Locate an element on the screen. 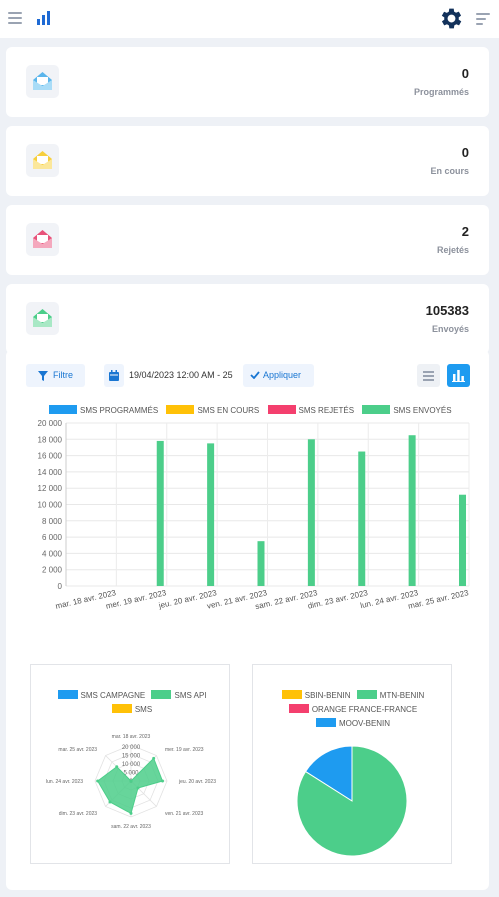  legend-item: SMS is located at coordinates (131, 709).